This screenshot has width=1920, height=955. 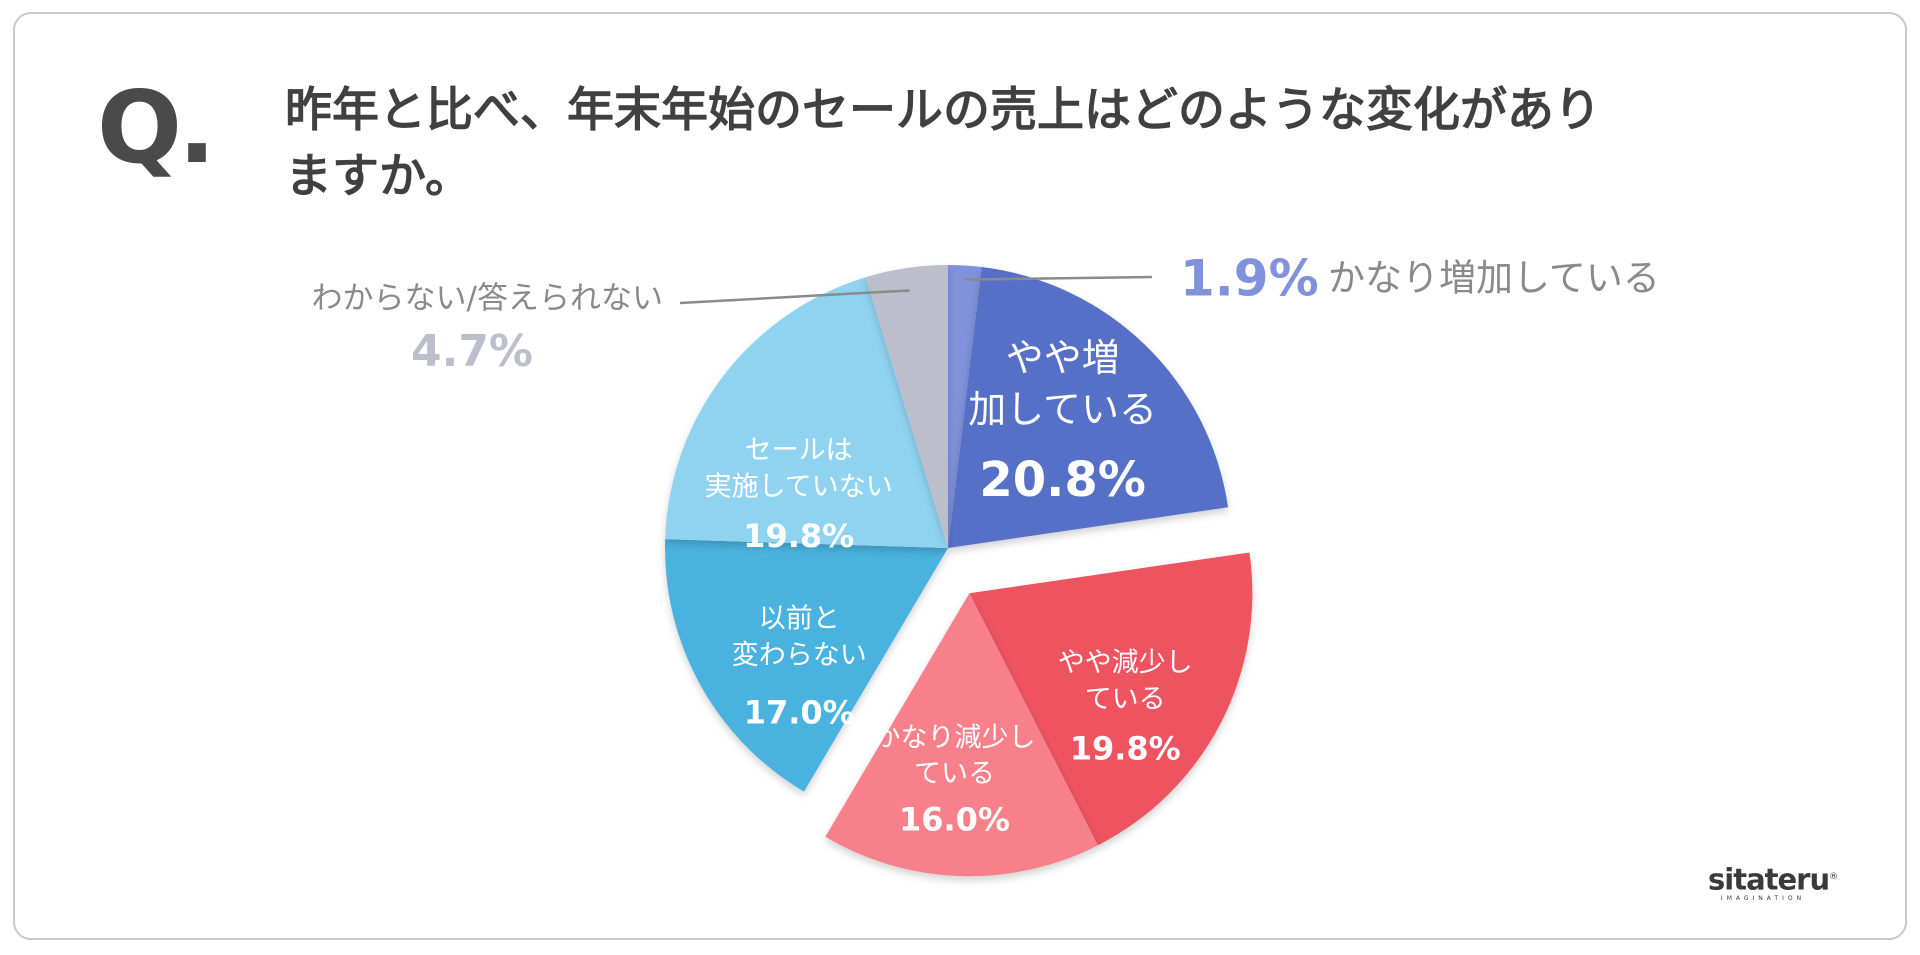 I want to click on slice-label: やや増, so click(x=1063, y=358).